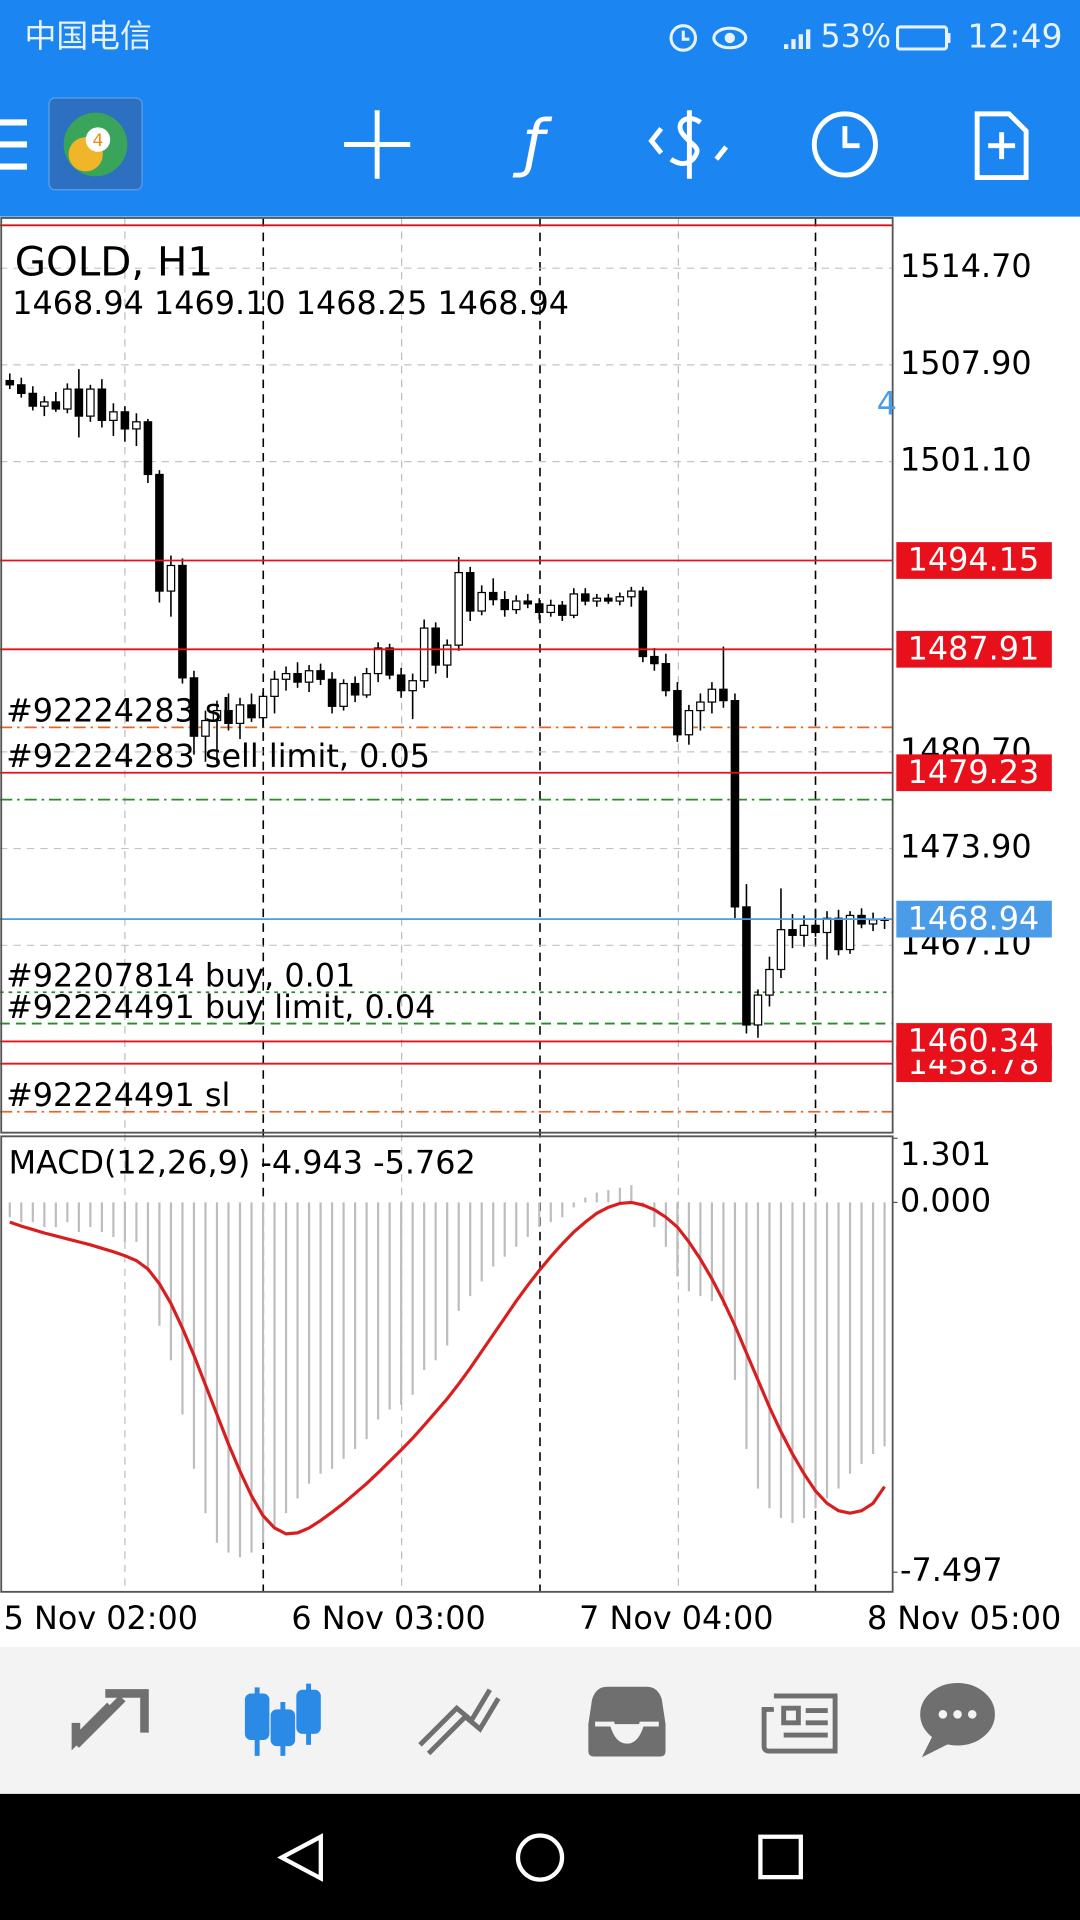  What do you see at coordinates (110, 1720) in the screenshot?
I see `quotes-tab` at bounding box center [110, 1720].